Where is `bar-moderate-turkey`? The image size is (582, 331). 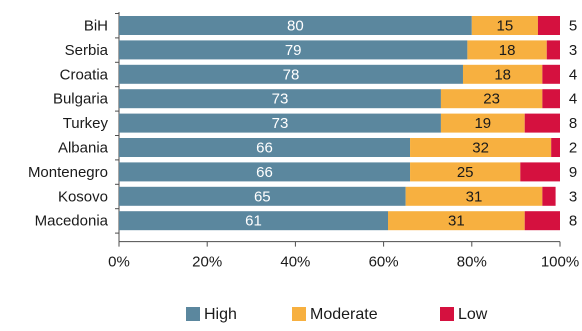 bar-moderate-turkey is located at coordinates (482, 123).